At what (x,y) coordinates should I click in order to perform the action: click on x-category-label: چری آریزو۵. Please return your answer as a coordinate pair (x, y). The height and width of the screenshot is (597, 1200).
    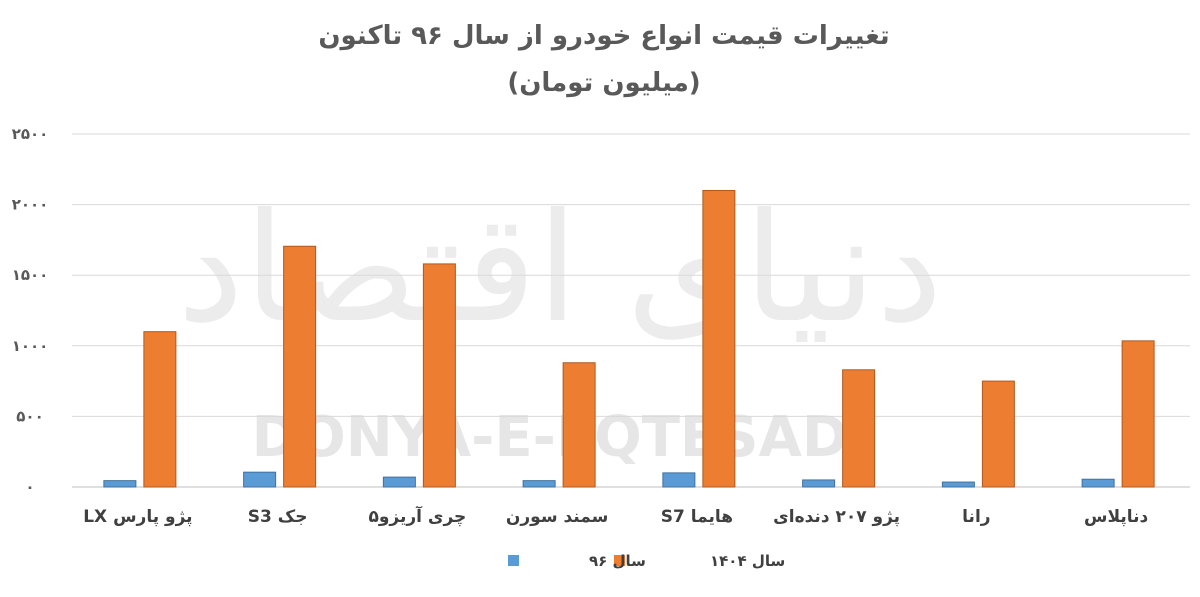
    Looking at the image, I should click on (417, 516).